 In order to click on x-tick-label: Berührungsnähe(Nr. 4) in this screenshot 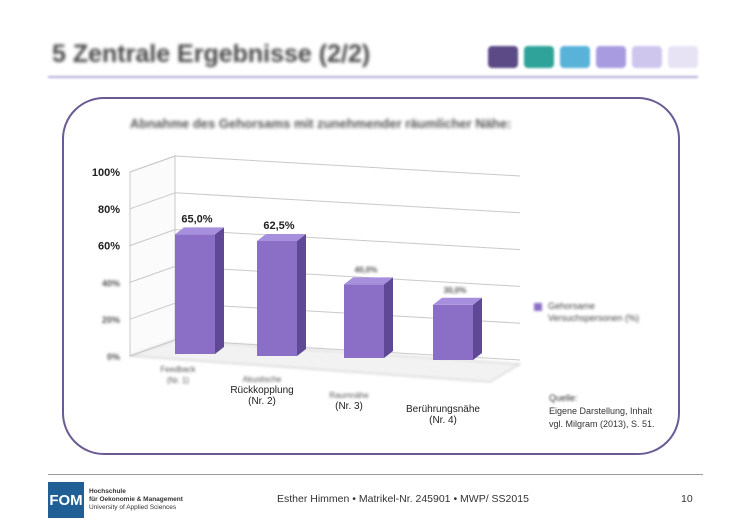, I will do `click(443, 415)`.